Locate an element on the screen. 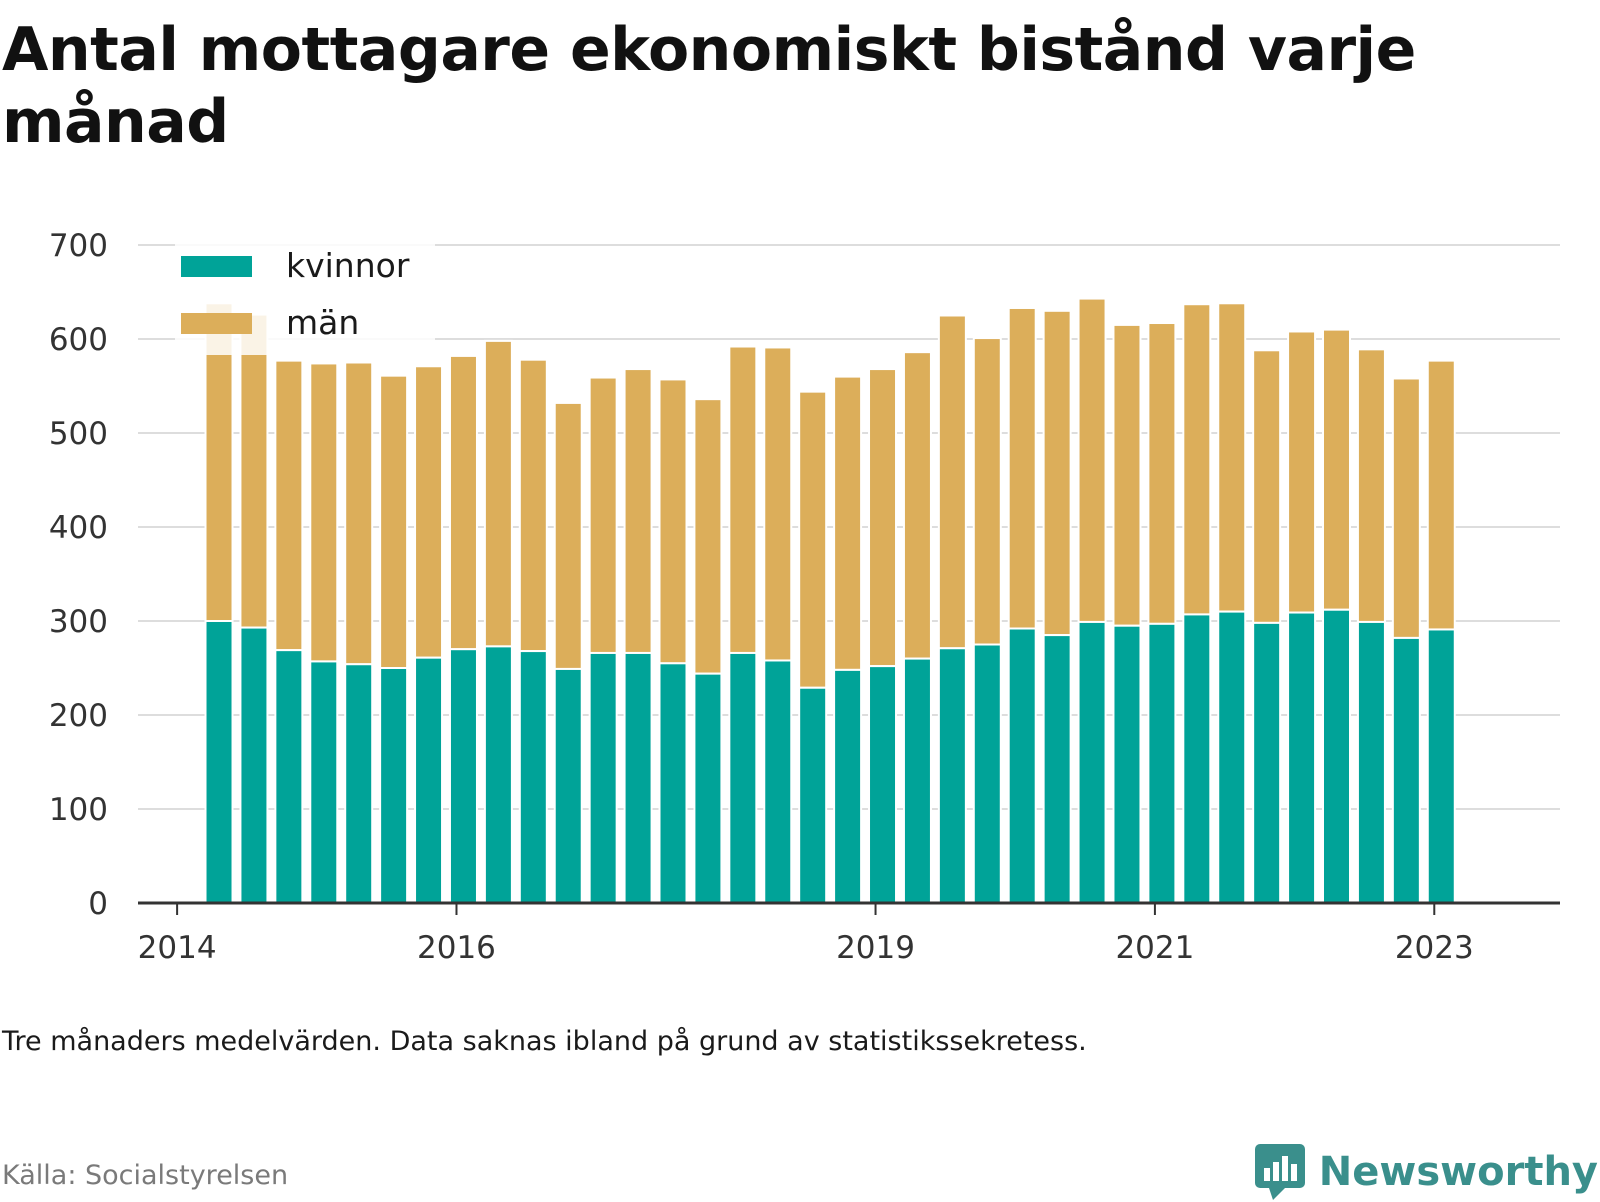  x-tick-label: 2023 is located at coordinates (1434, 948).